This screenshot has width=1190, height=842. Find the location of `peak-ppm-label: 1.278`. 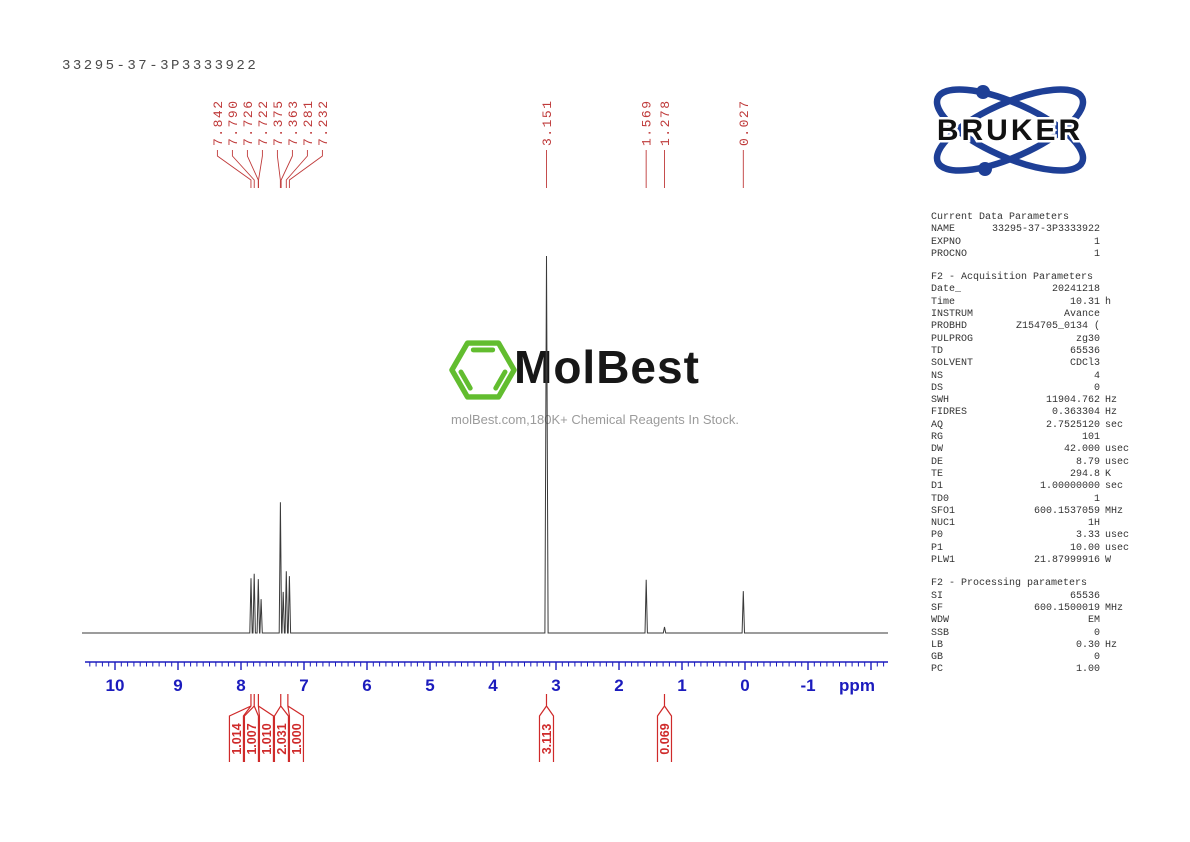

peak-ppm-label: 1.278 is located at coordinates (665, 122).